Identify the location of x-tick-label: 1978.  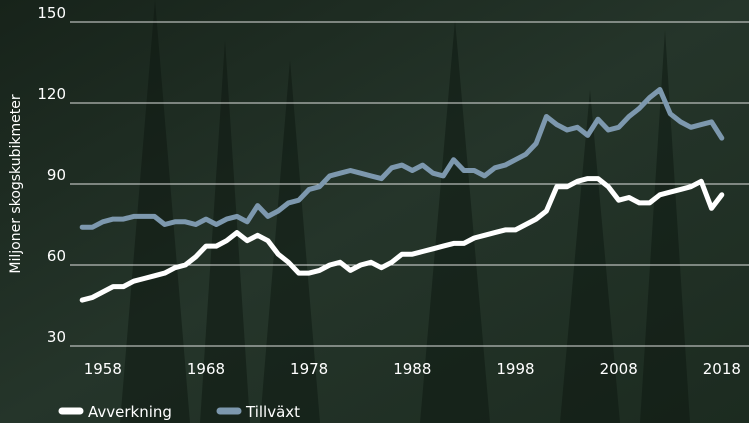
(309, 369).